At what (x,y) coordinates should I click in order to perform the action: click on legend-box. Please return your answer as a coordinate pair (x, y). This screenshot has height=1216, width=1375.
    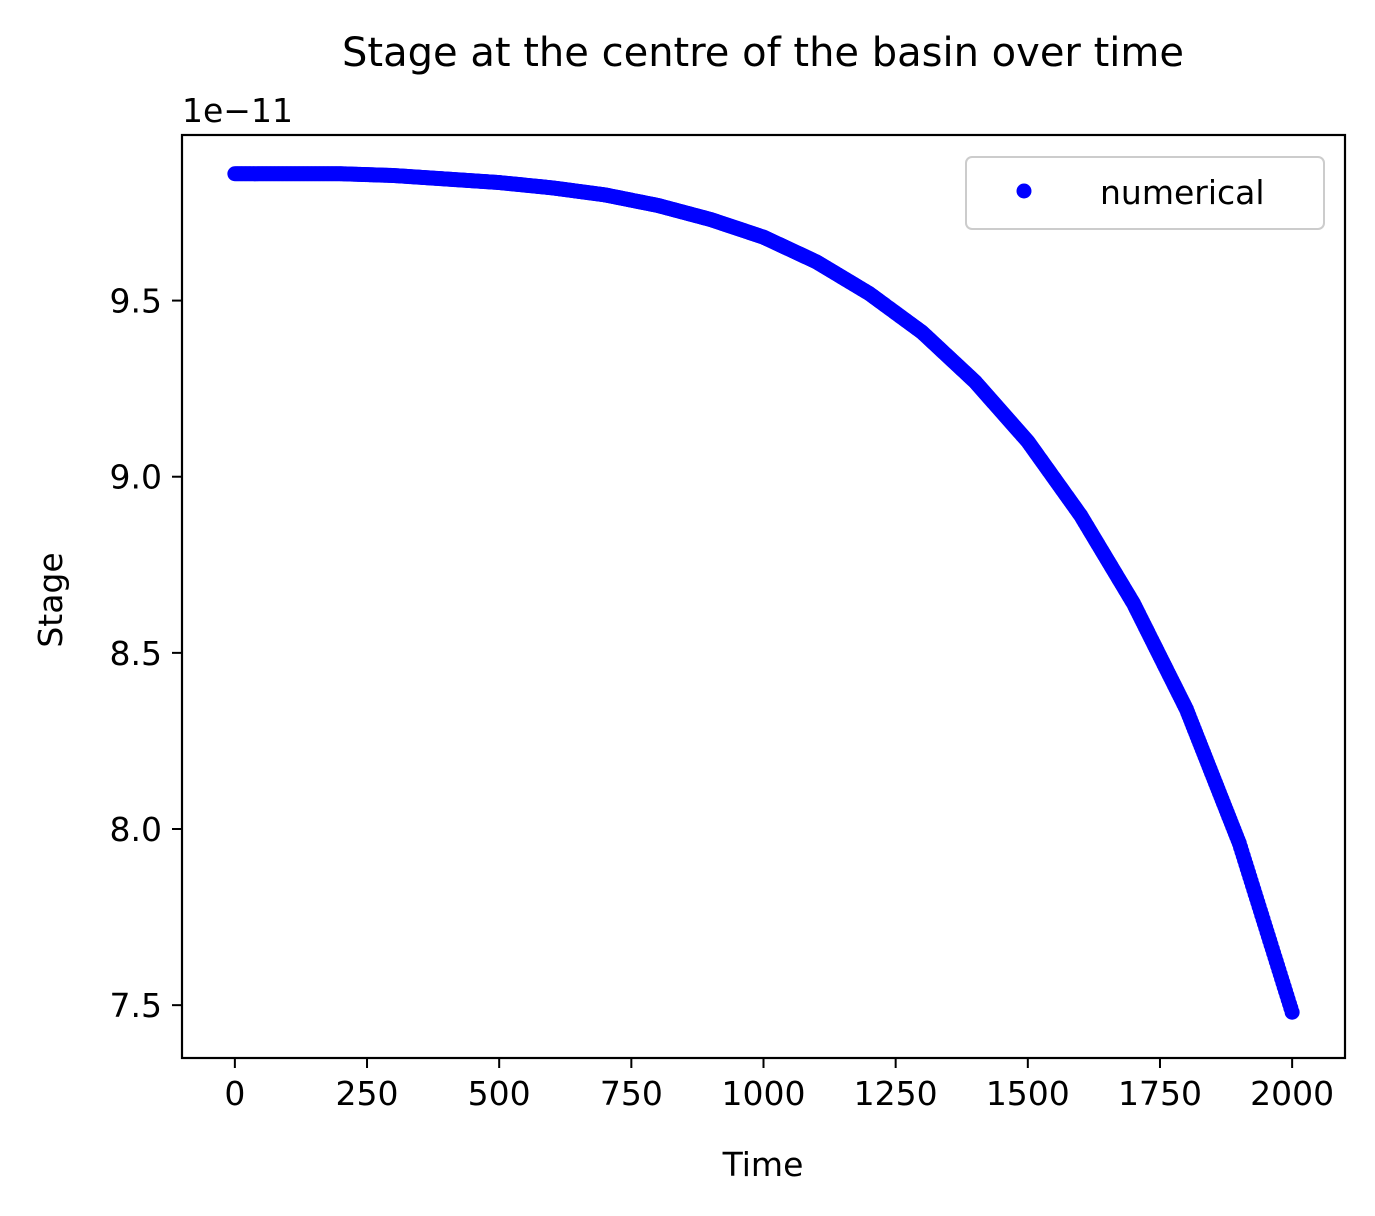
    Looking at the image, I should click on (1145, 193).